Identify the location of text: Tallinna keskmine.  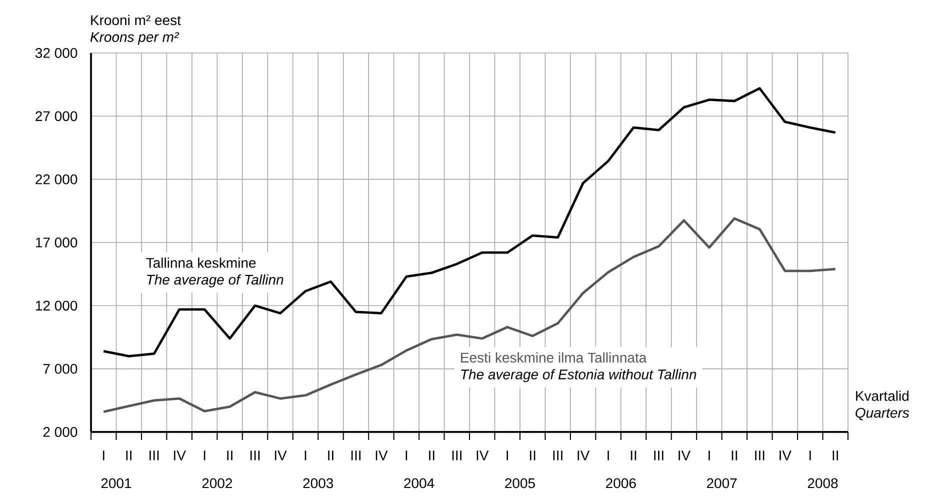
(201, 263).